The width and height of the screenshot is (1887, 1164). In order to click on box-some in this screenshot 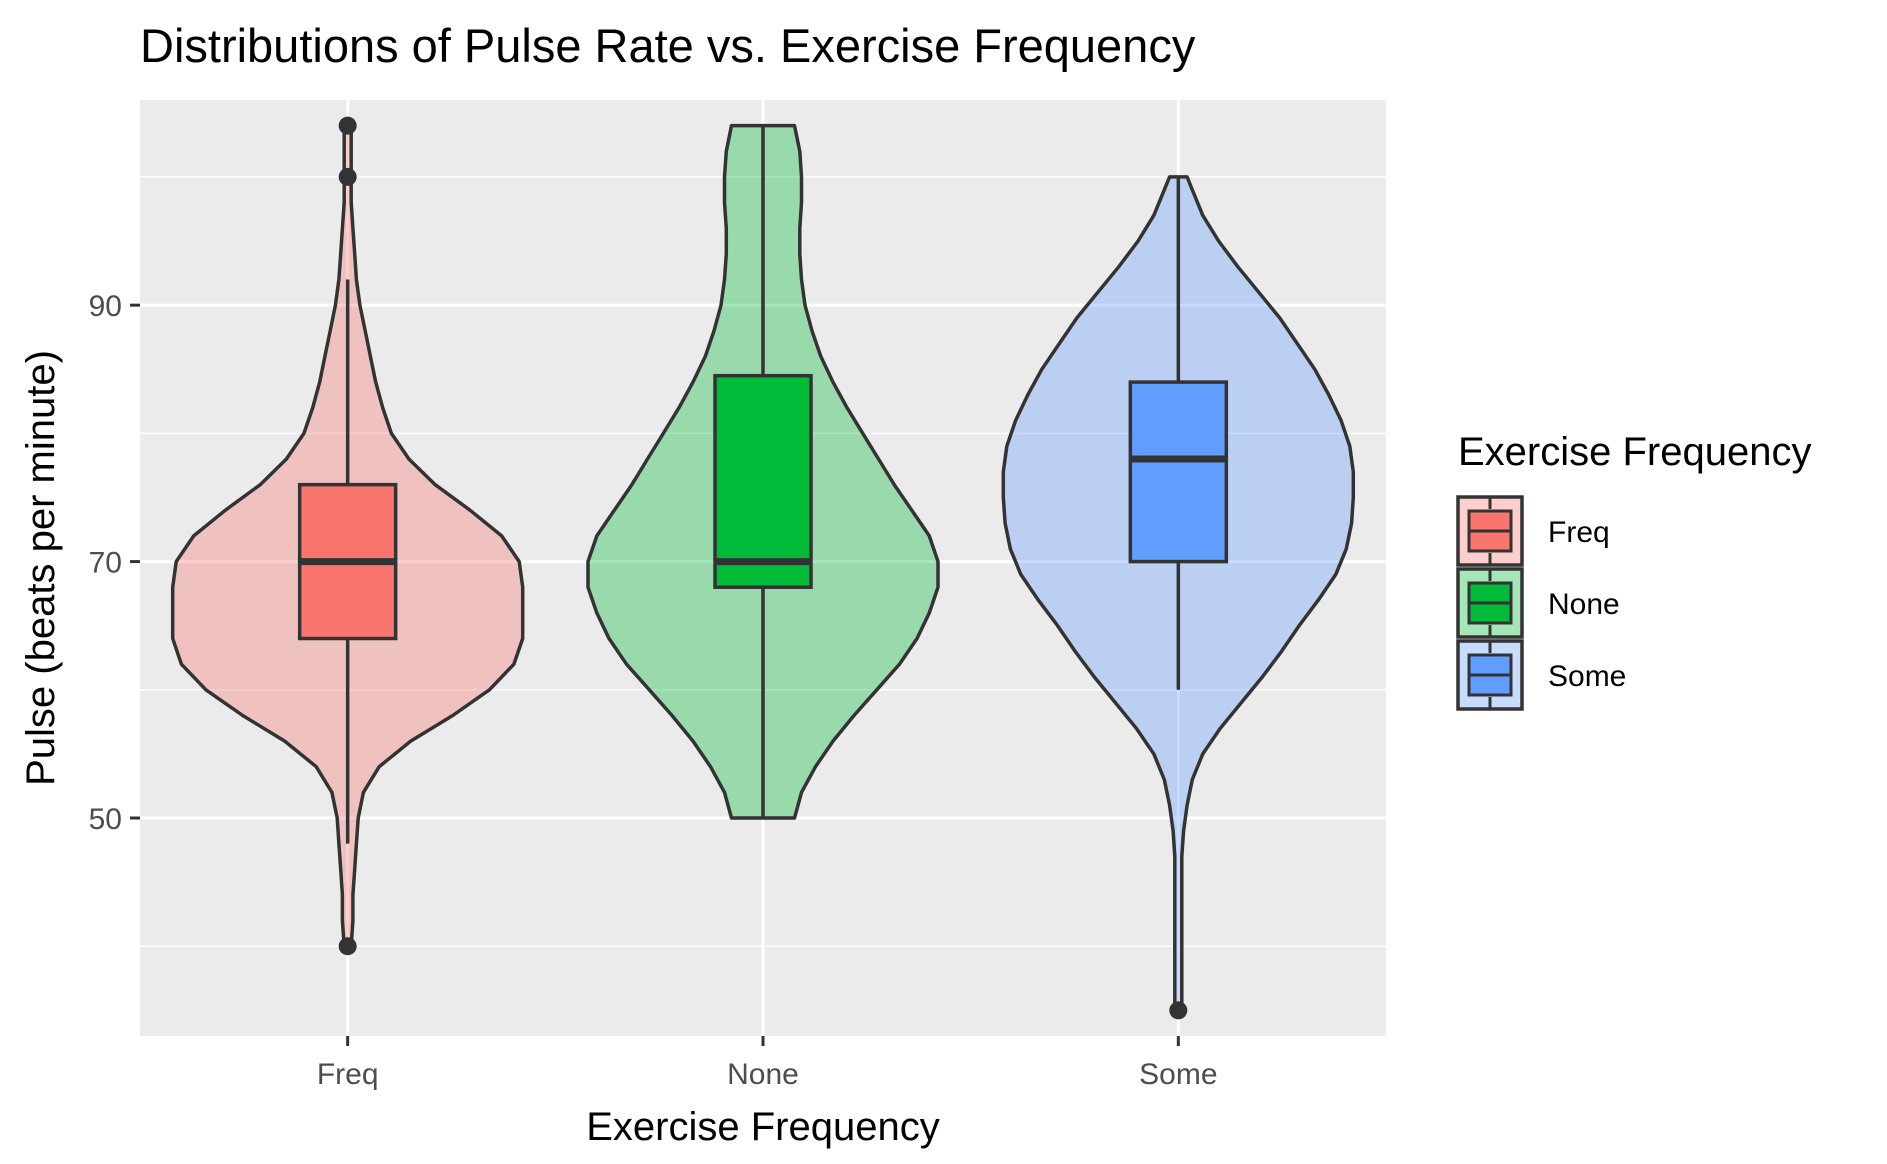, I will do `click(1178, 472)`.